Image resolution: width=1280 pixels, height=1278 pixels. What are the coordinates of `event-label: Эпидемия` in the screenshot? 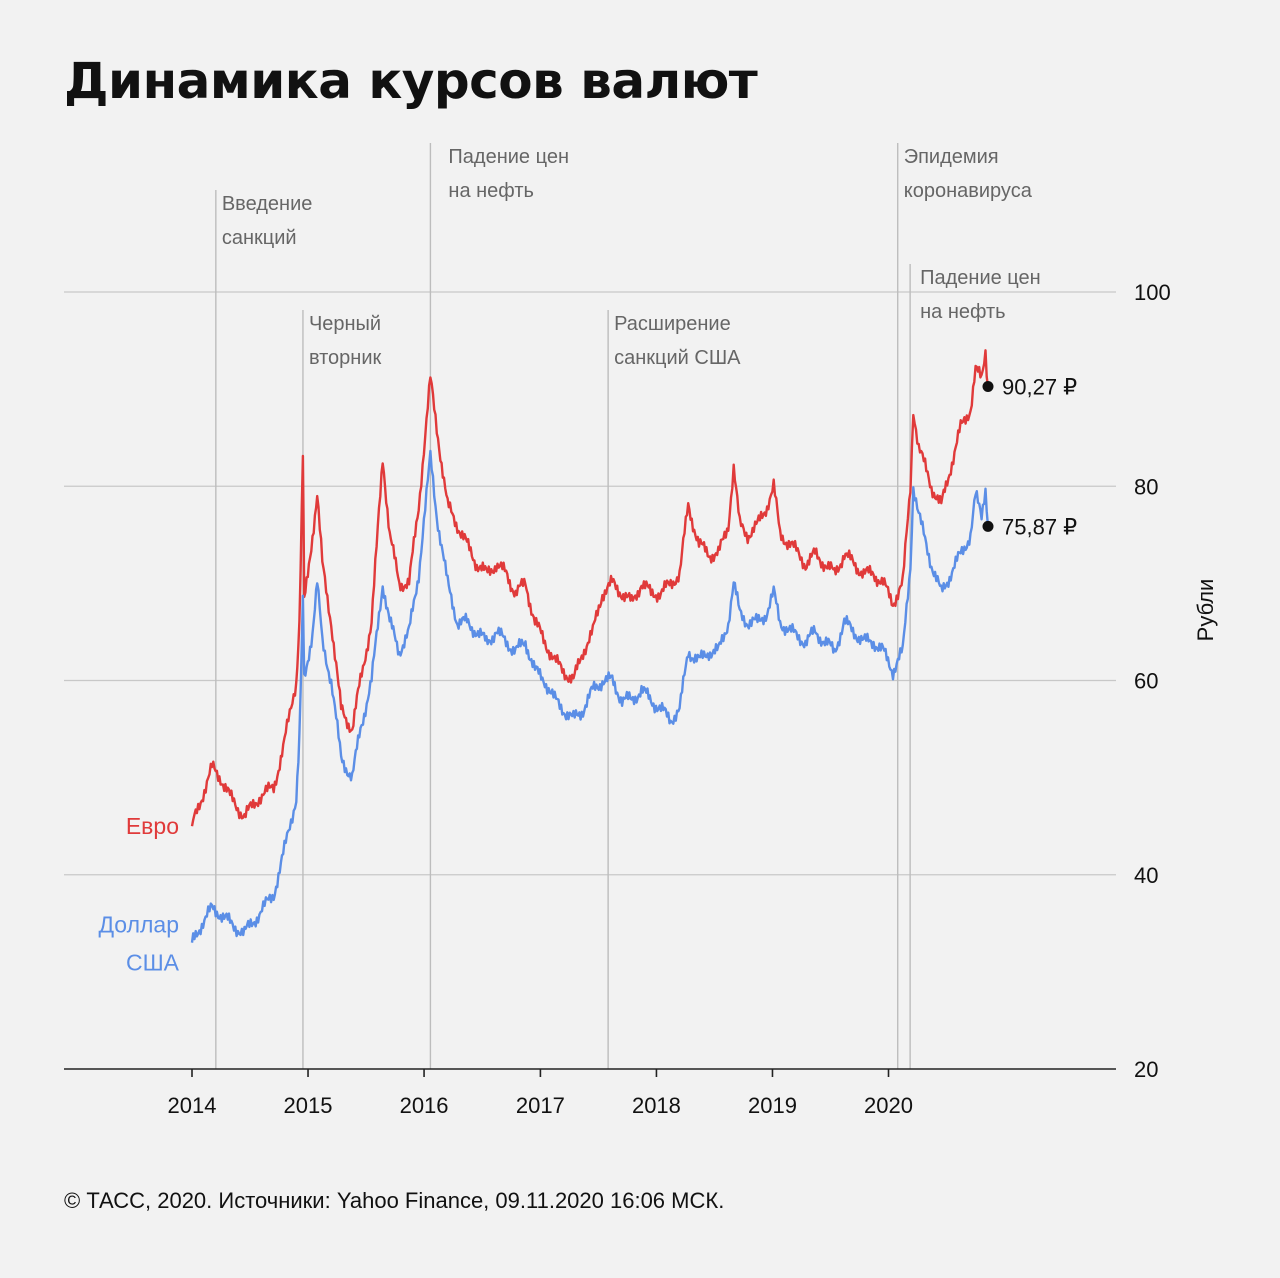 It's located at (951, 157).